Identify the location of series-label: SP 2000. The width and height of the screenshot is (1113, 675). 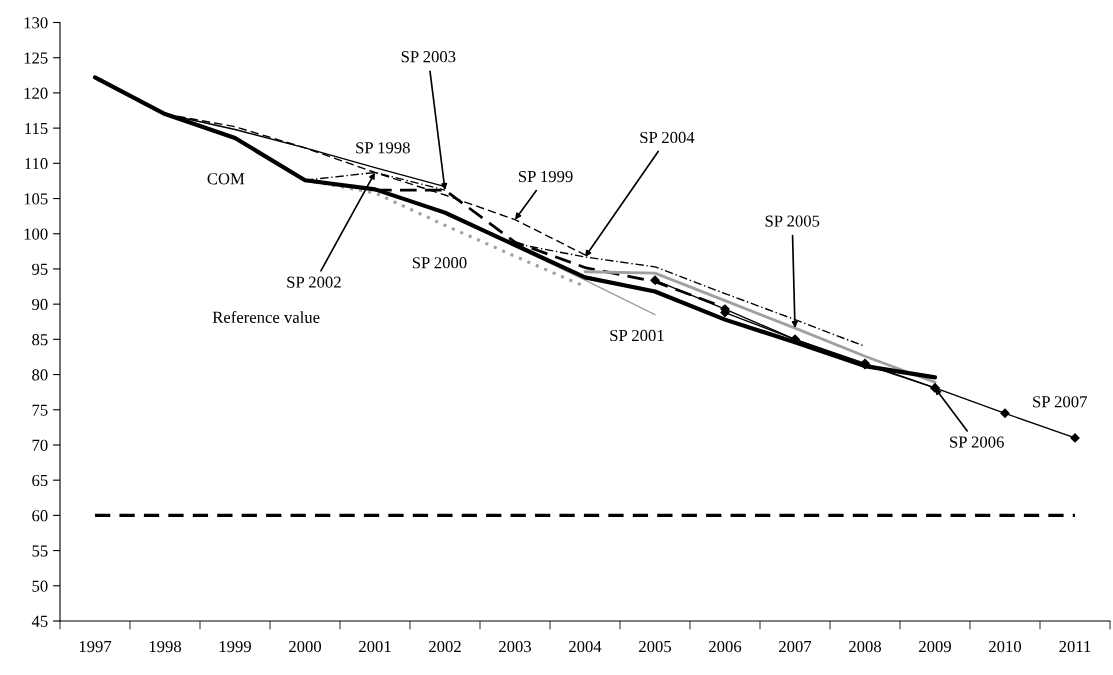
(439, 263).